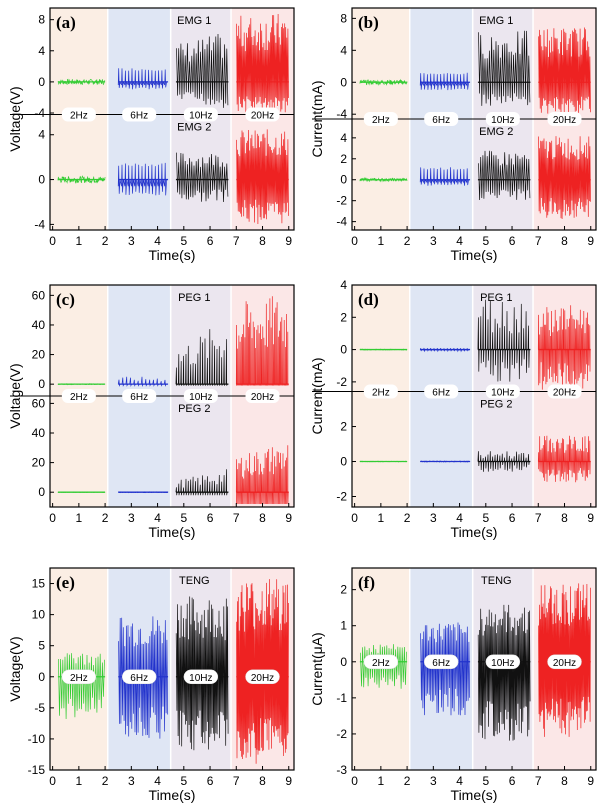 The image size is (600, 806). Describe the element at coordinates (341, 734) in the screenshot. I see `y-tick-label: -2` at that location.